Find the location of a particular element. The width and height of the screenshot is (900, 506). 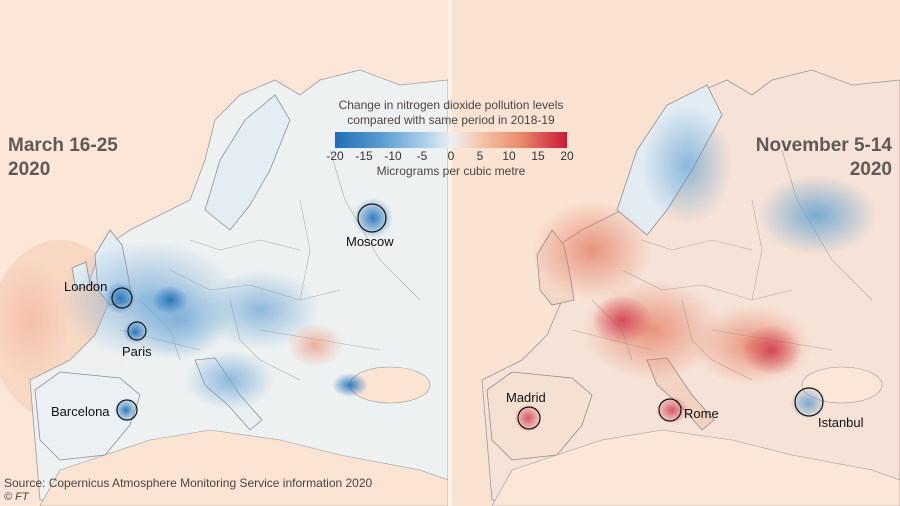

city-marker-barcelona is located at coordinates (127, 410).